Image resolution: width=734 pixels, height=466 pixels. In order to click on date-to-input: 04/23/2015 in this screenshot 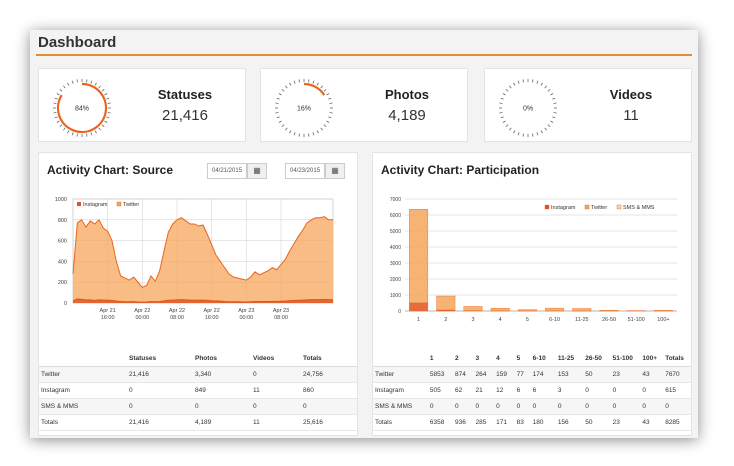, I will do `click(305, 171)`.